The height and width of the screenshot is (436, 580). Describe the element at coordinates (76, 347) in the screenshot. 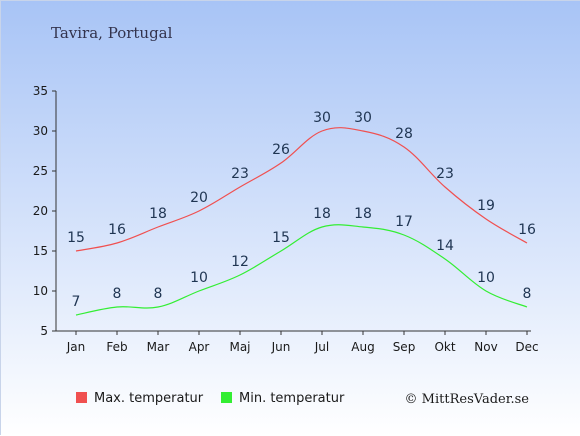

I see `x-tick-label: Jan` at that location.